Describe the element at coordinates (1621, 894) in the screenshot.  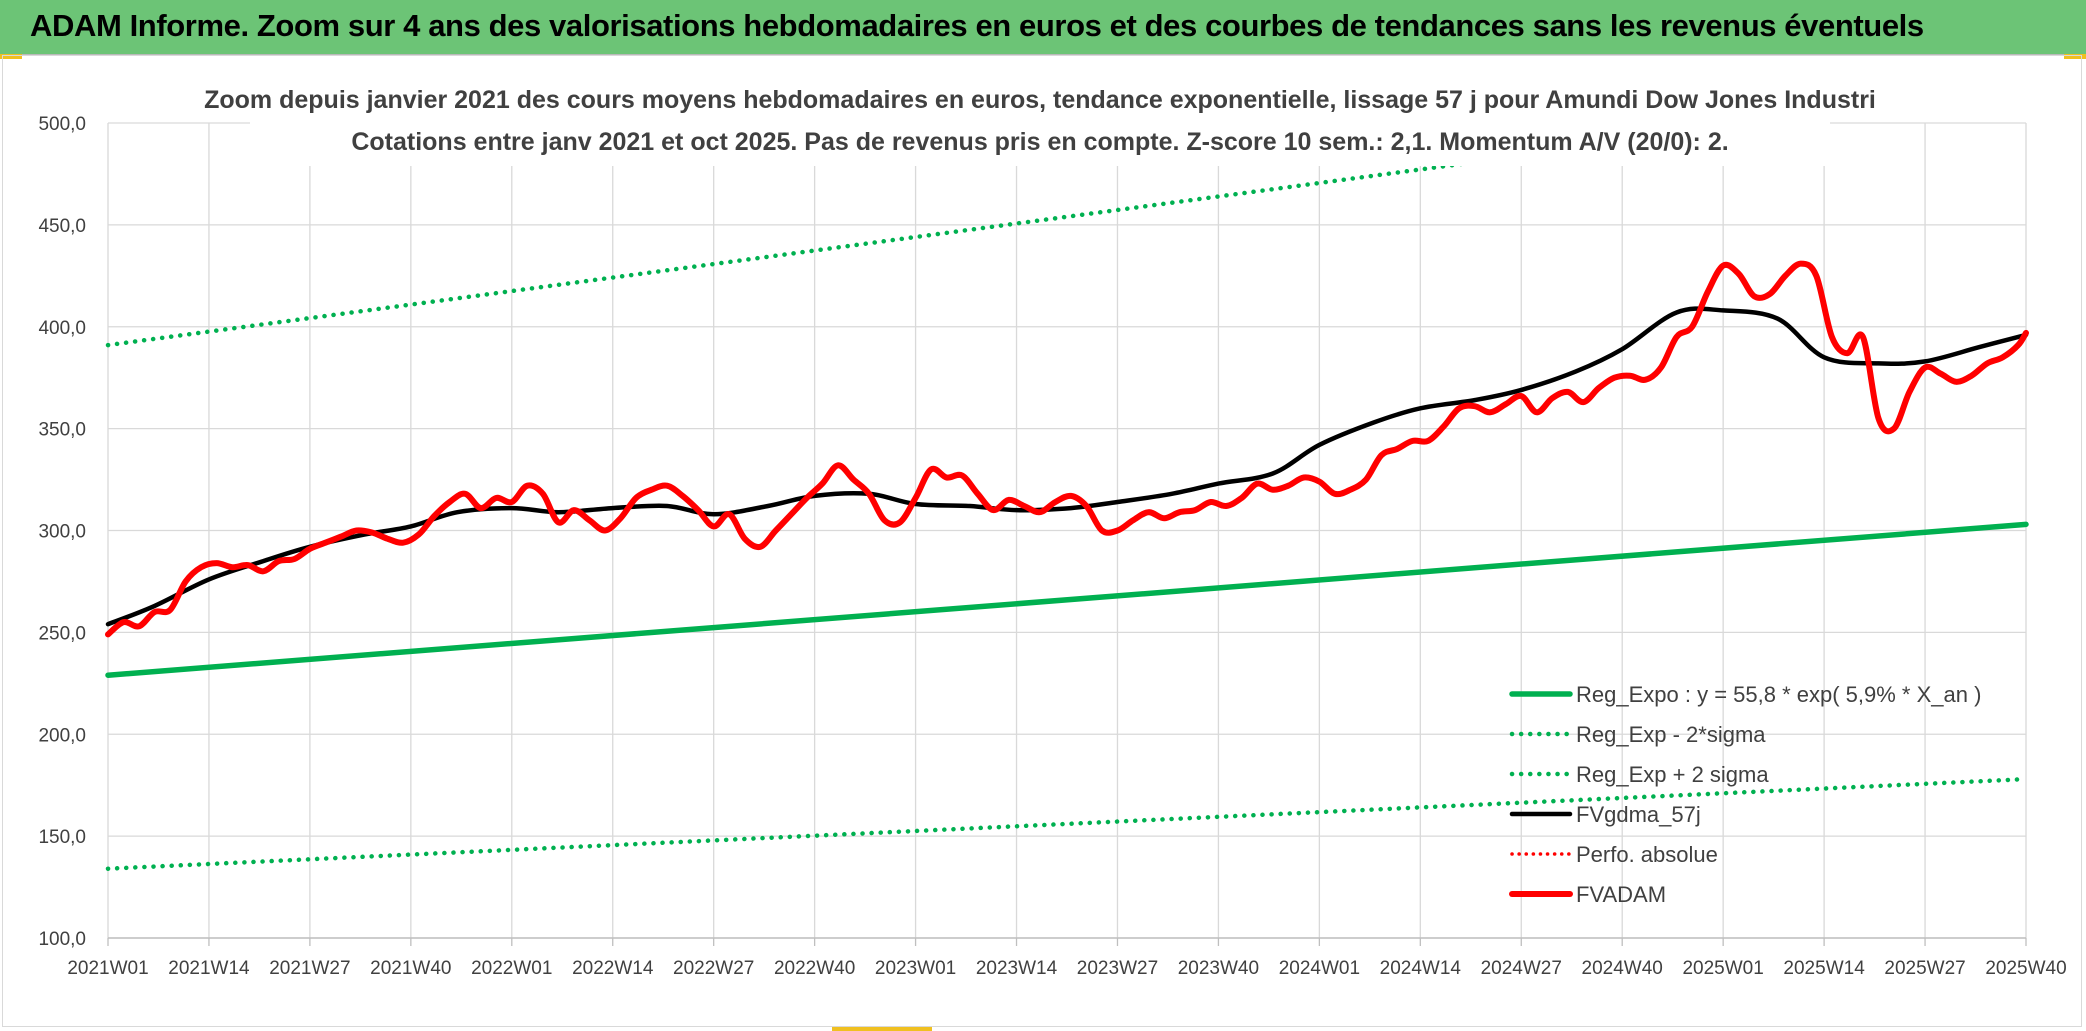
I see `legend-label: FVADAM` at that location.